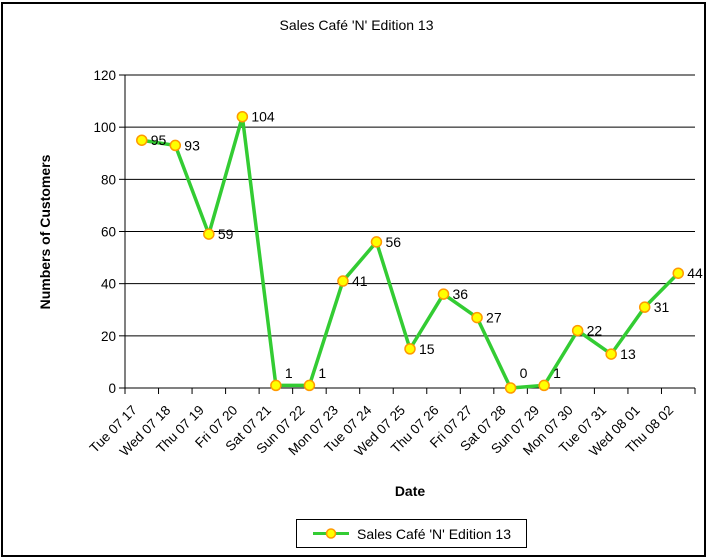  What do you see at coordinates (226, 234) in the screenshot?
I see `data-label: 59` at bounding box center [226, 234].